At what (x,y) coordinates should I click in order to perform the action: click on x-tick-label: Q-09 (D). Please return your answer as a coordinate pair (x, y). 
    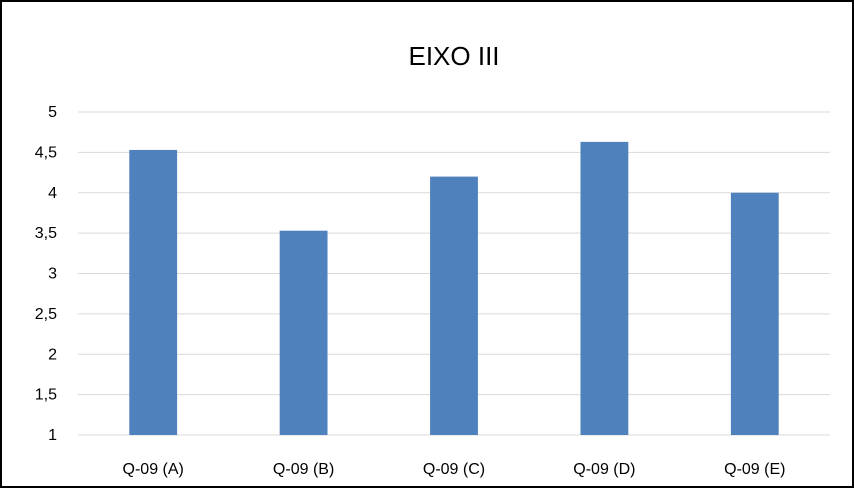
    Looking at the image, I should click on (604, 469).